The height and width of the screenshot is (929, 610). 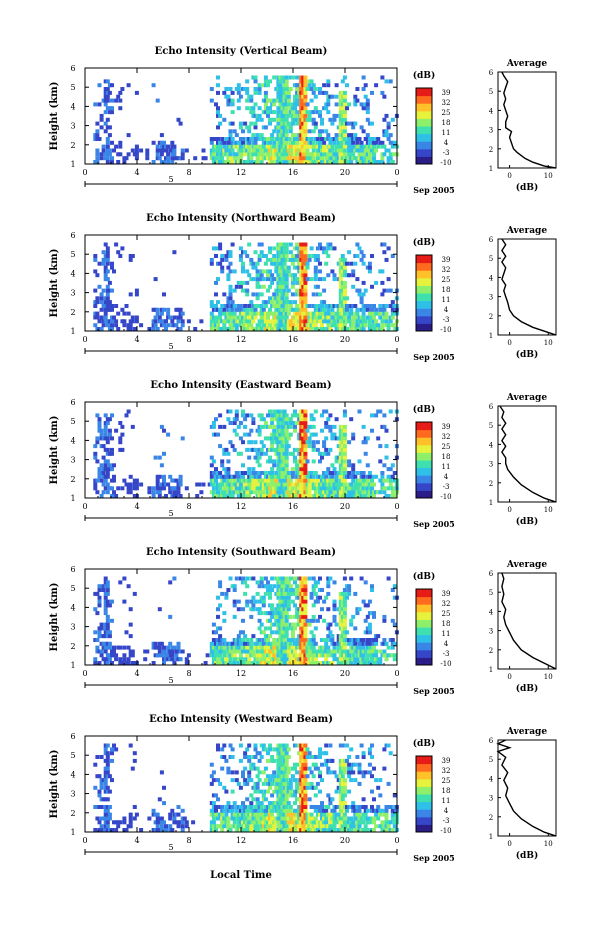 What do you see at coordinates (72, 87) in the screenshot?
I see `y-tick-label: 5` at bounding box center [72, 87].